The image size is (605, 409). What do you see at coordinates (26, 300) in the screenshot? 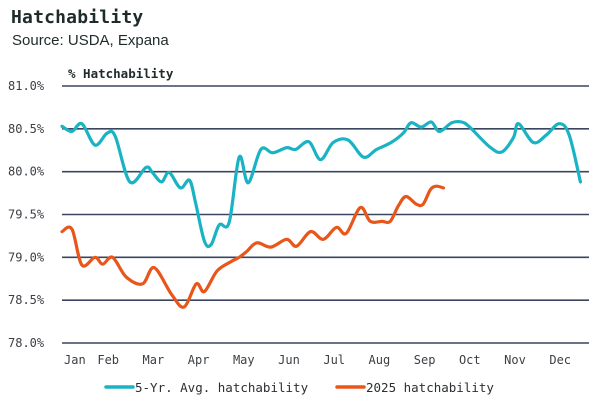
I see `y-tick-label: 78.5%` at bounding box center [26, 300].